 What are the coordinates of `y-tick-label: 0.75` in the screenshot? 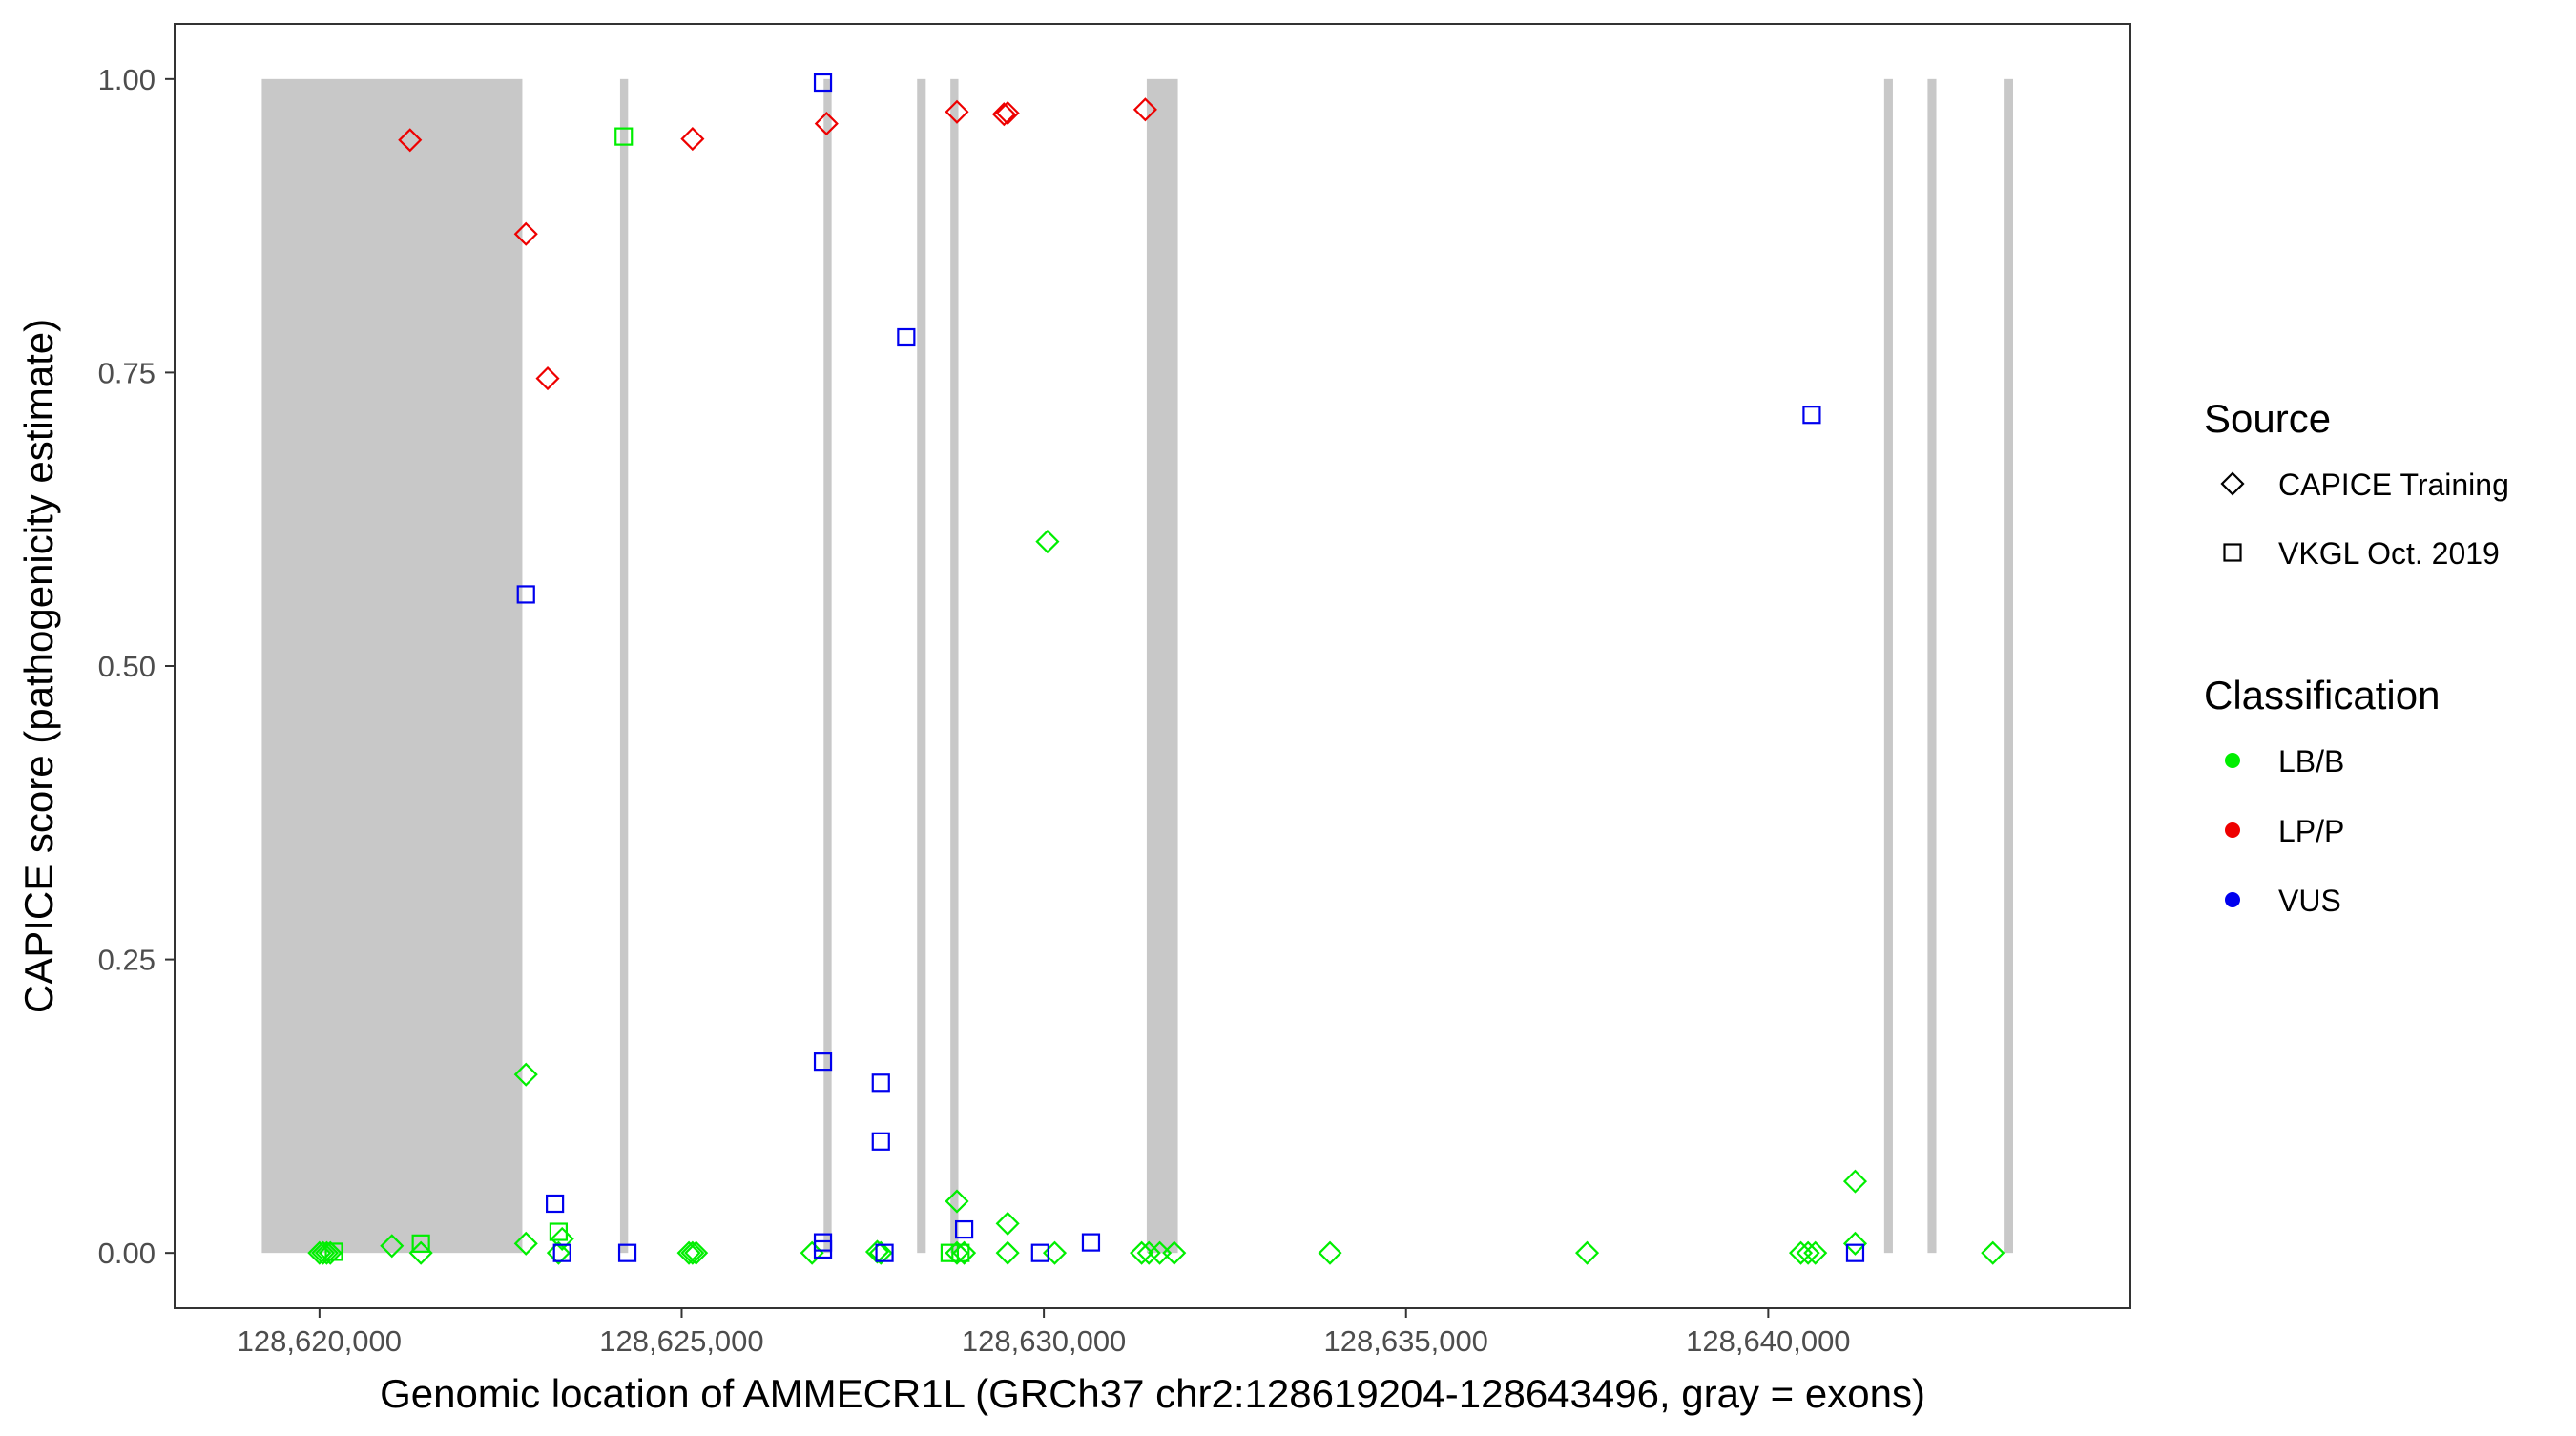 It's located at (127, 372).